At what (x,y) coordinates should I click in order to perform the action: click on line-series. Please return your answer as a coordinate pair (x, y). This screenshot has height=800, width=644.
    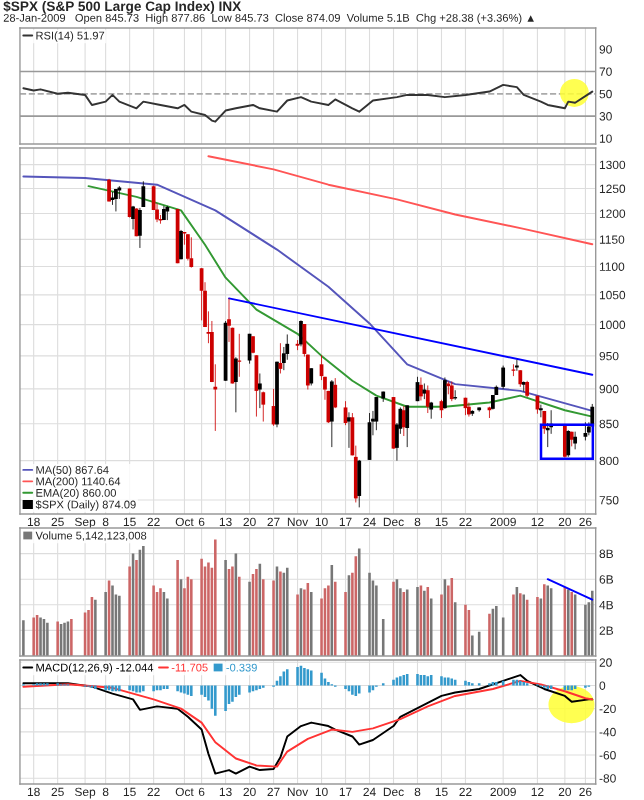
    Looking at the image, I should click on (400, 200).